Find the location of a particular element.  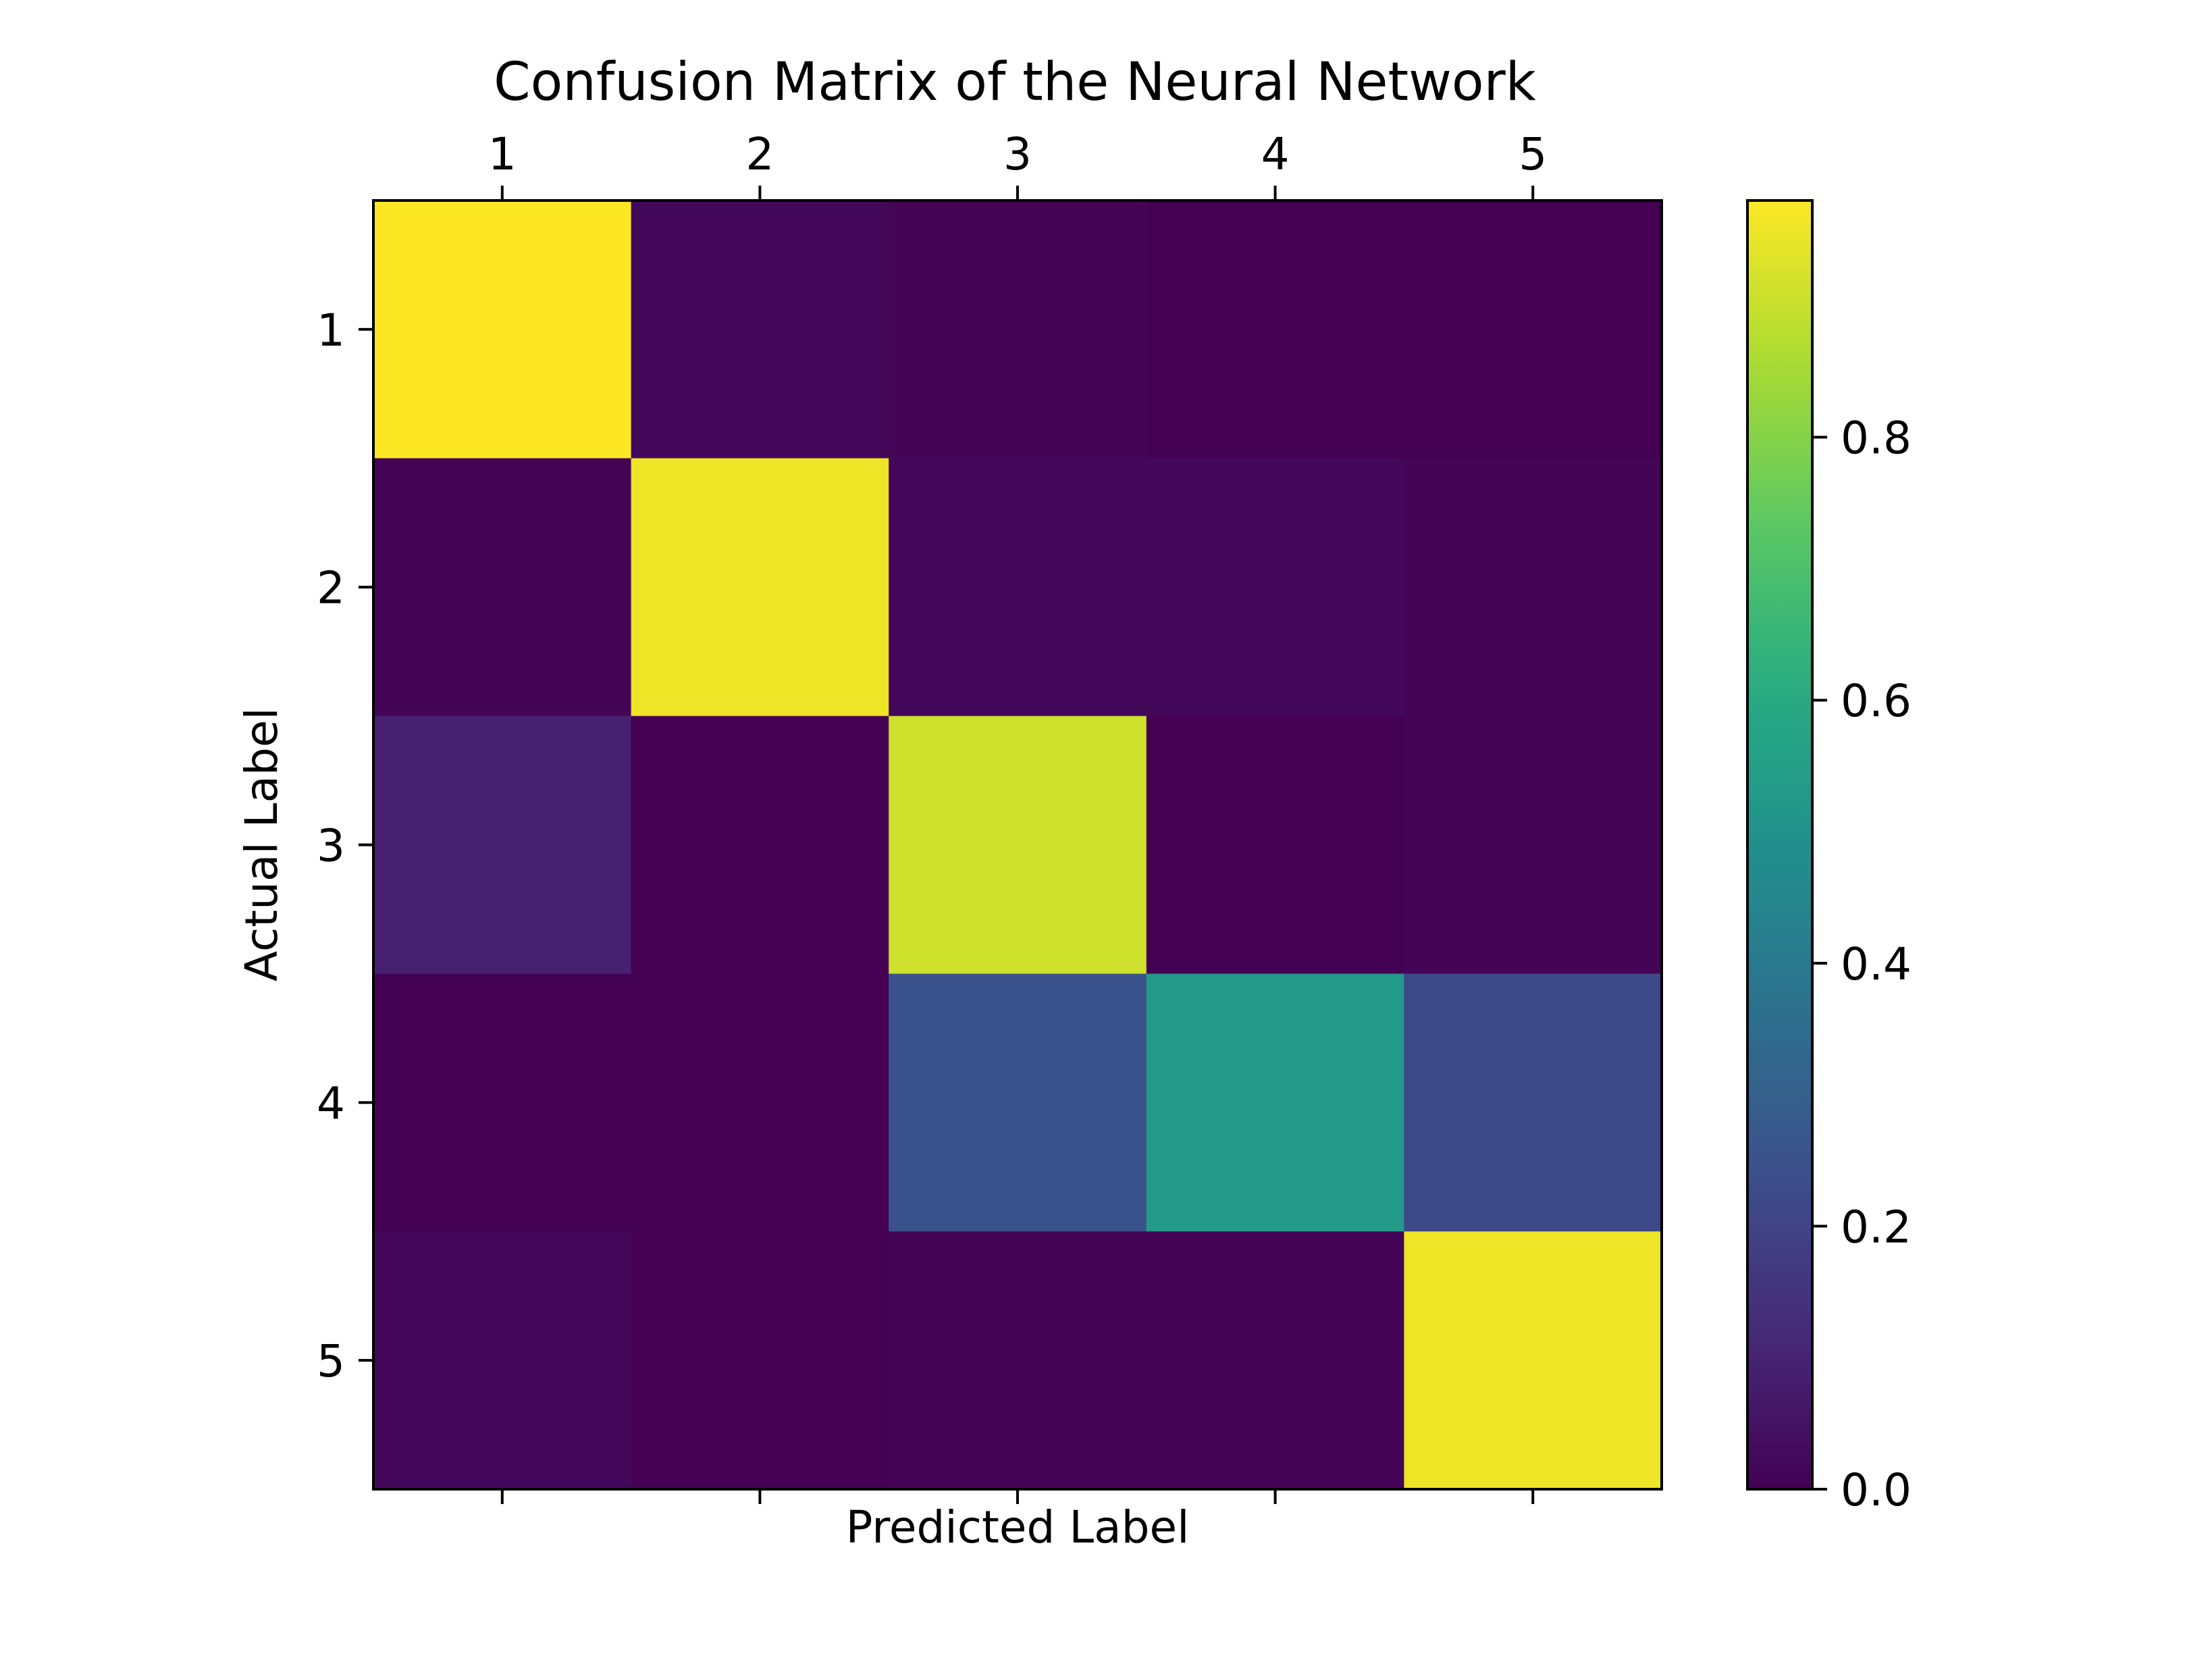

colorbar is located at coordinates (1780, 845).